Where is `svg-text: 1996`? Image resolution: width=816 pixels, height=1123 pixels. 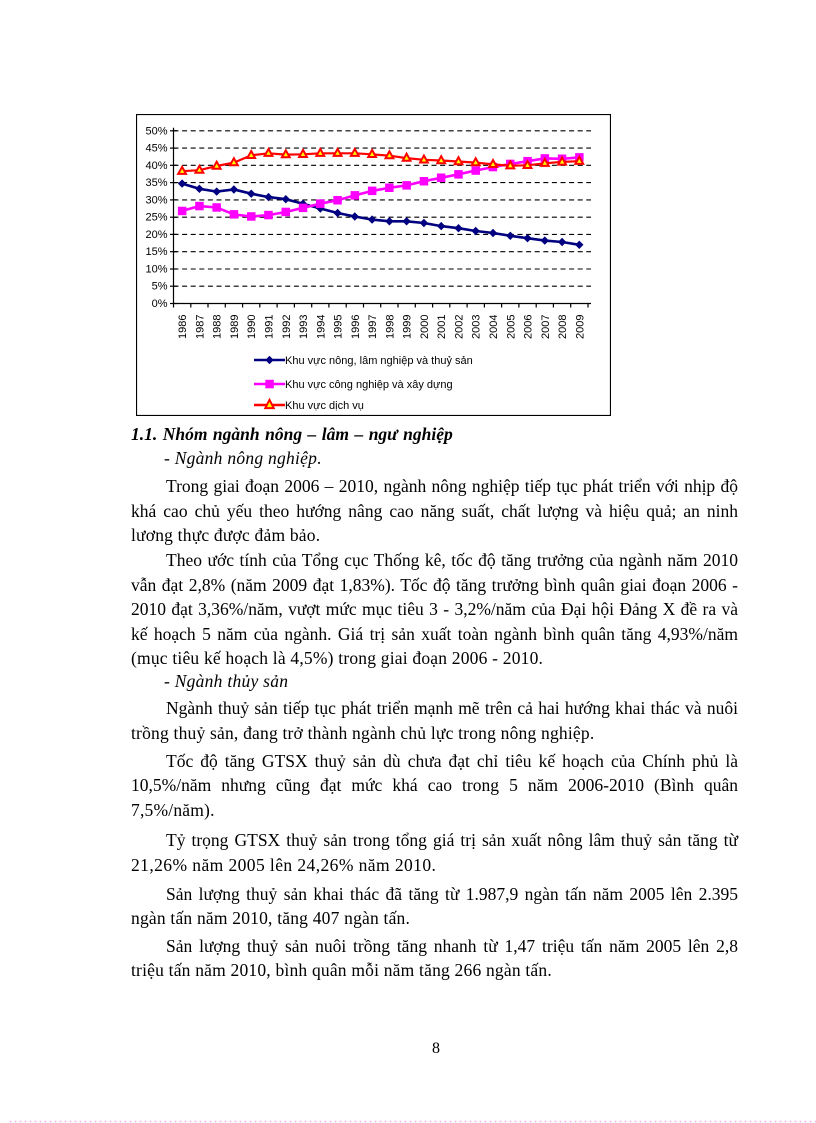 svg-text: 1996 is located at coordinates (356, 327).